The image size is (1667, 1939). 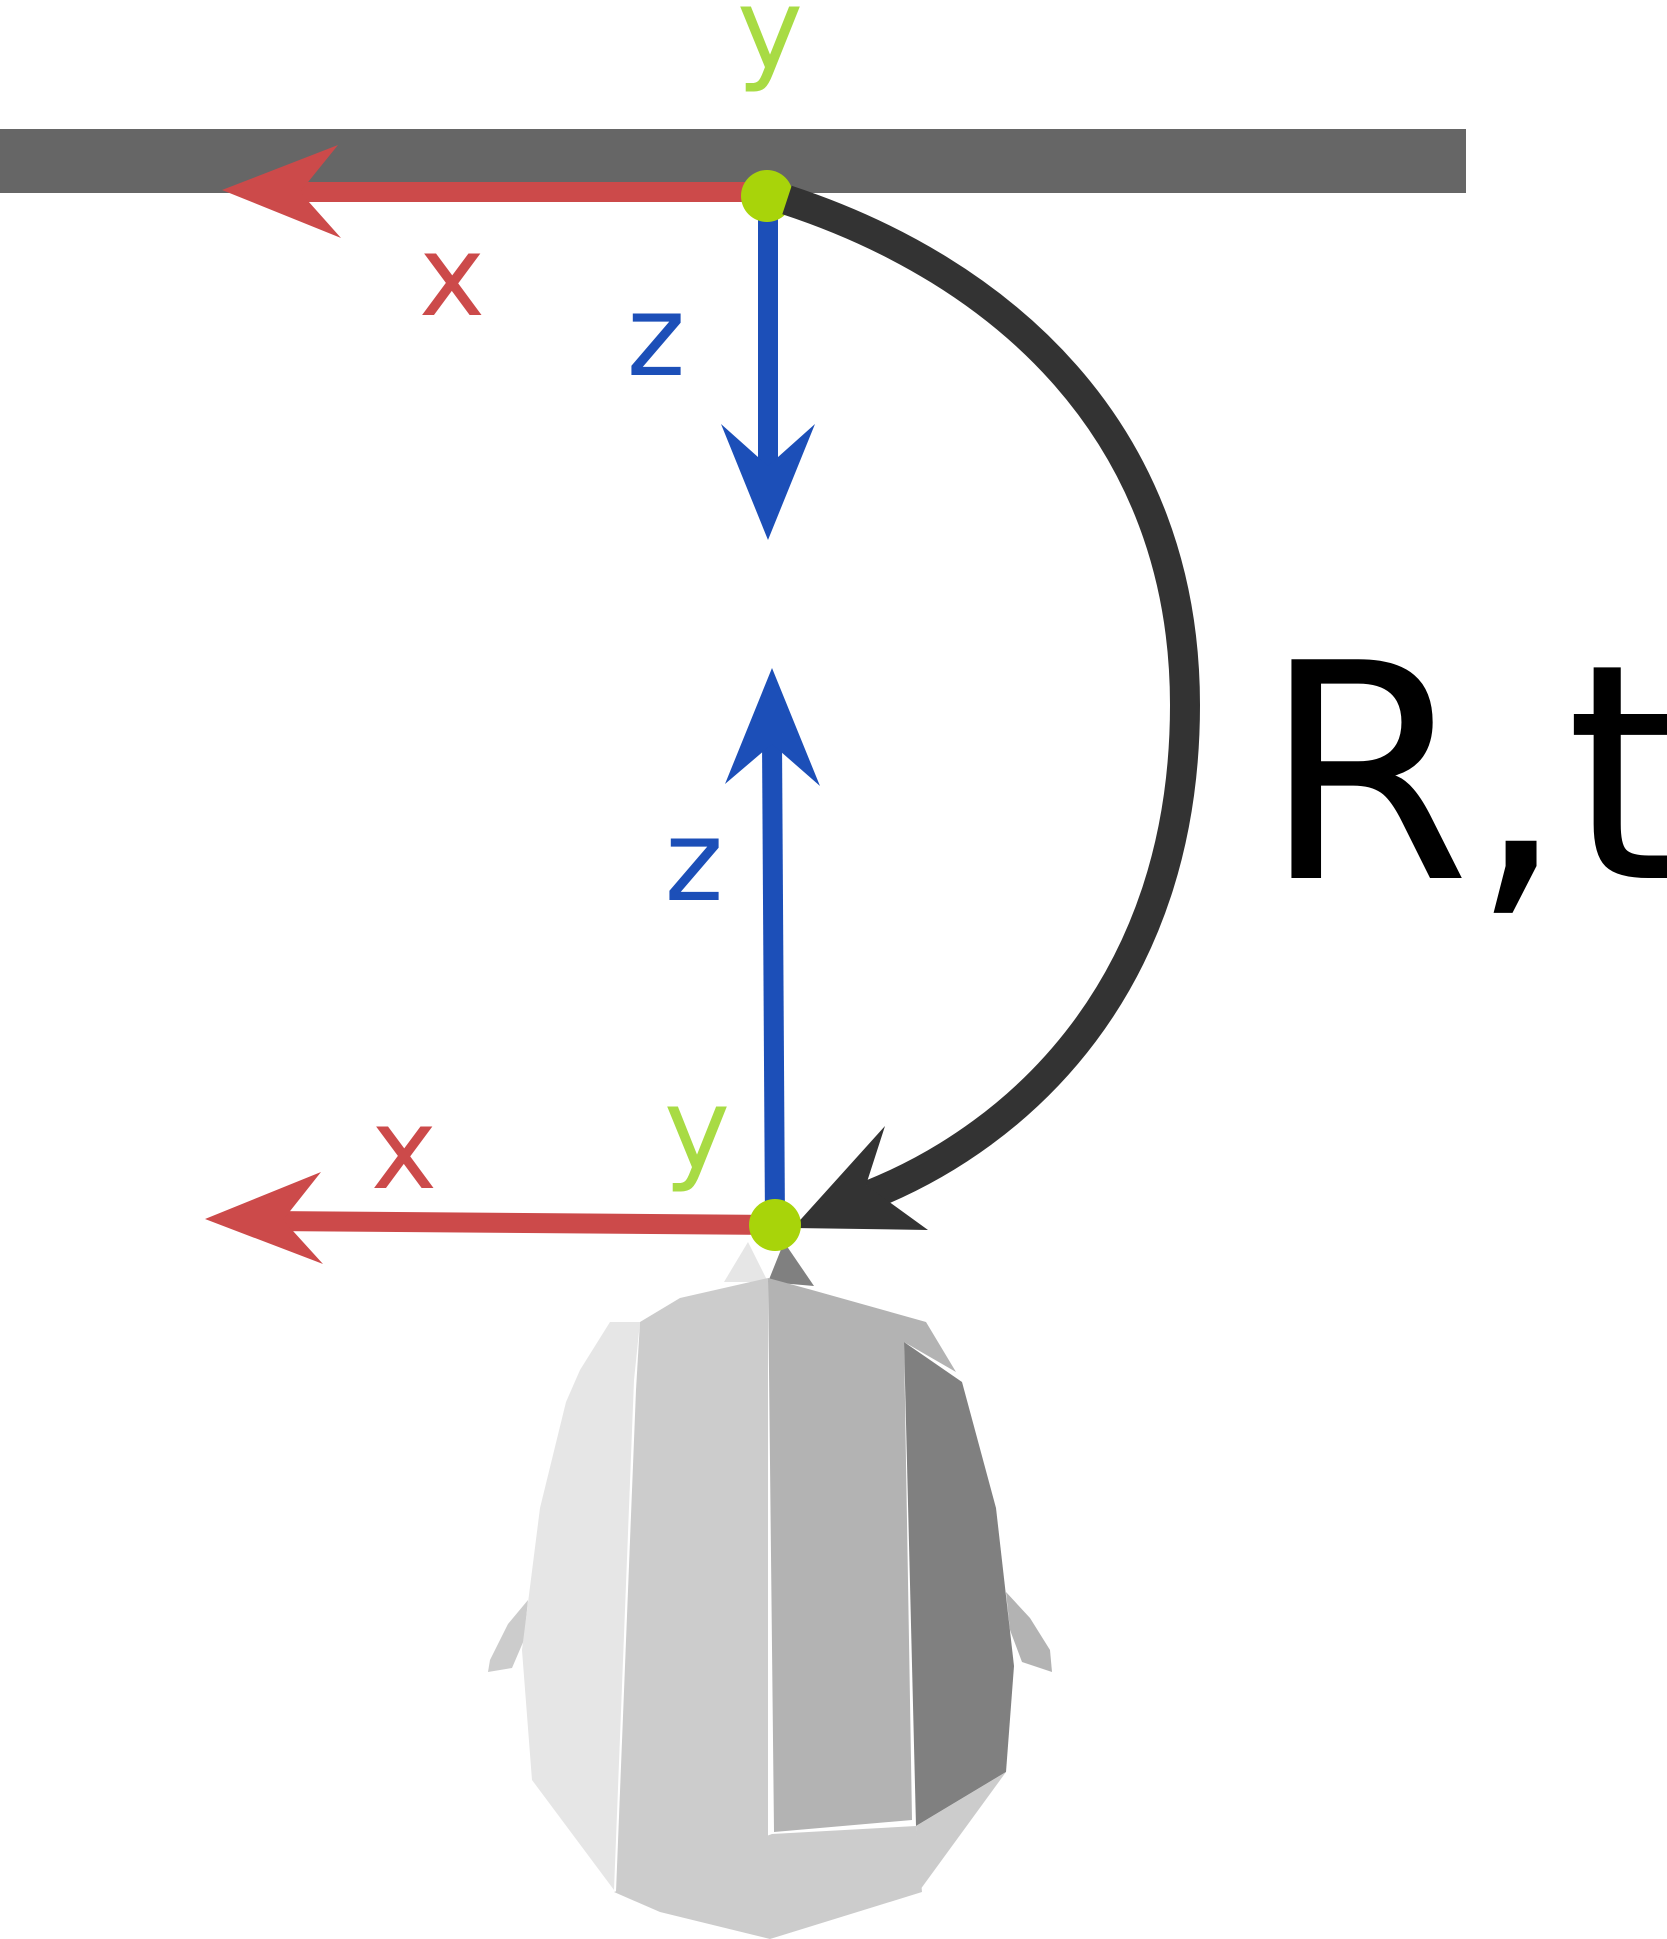 What do you see at coordinates (991, 697) in the screenshot?
I see `transform-arrow-curve` at bounding box center [991, 697].